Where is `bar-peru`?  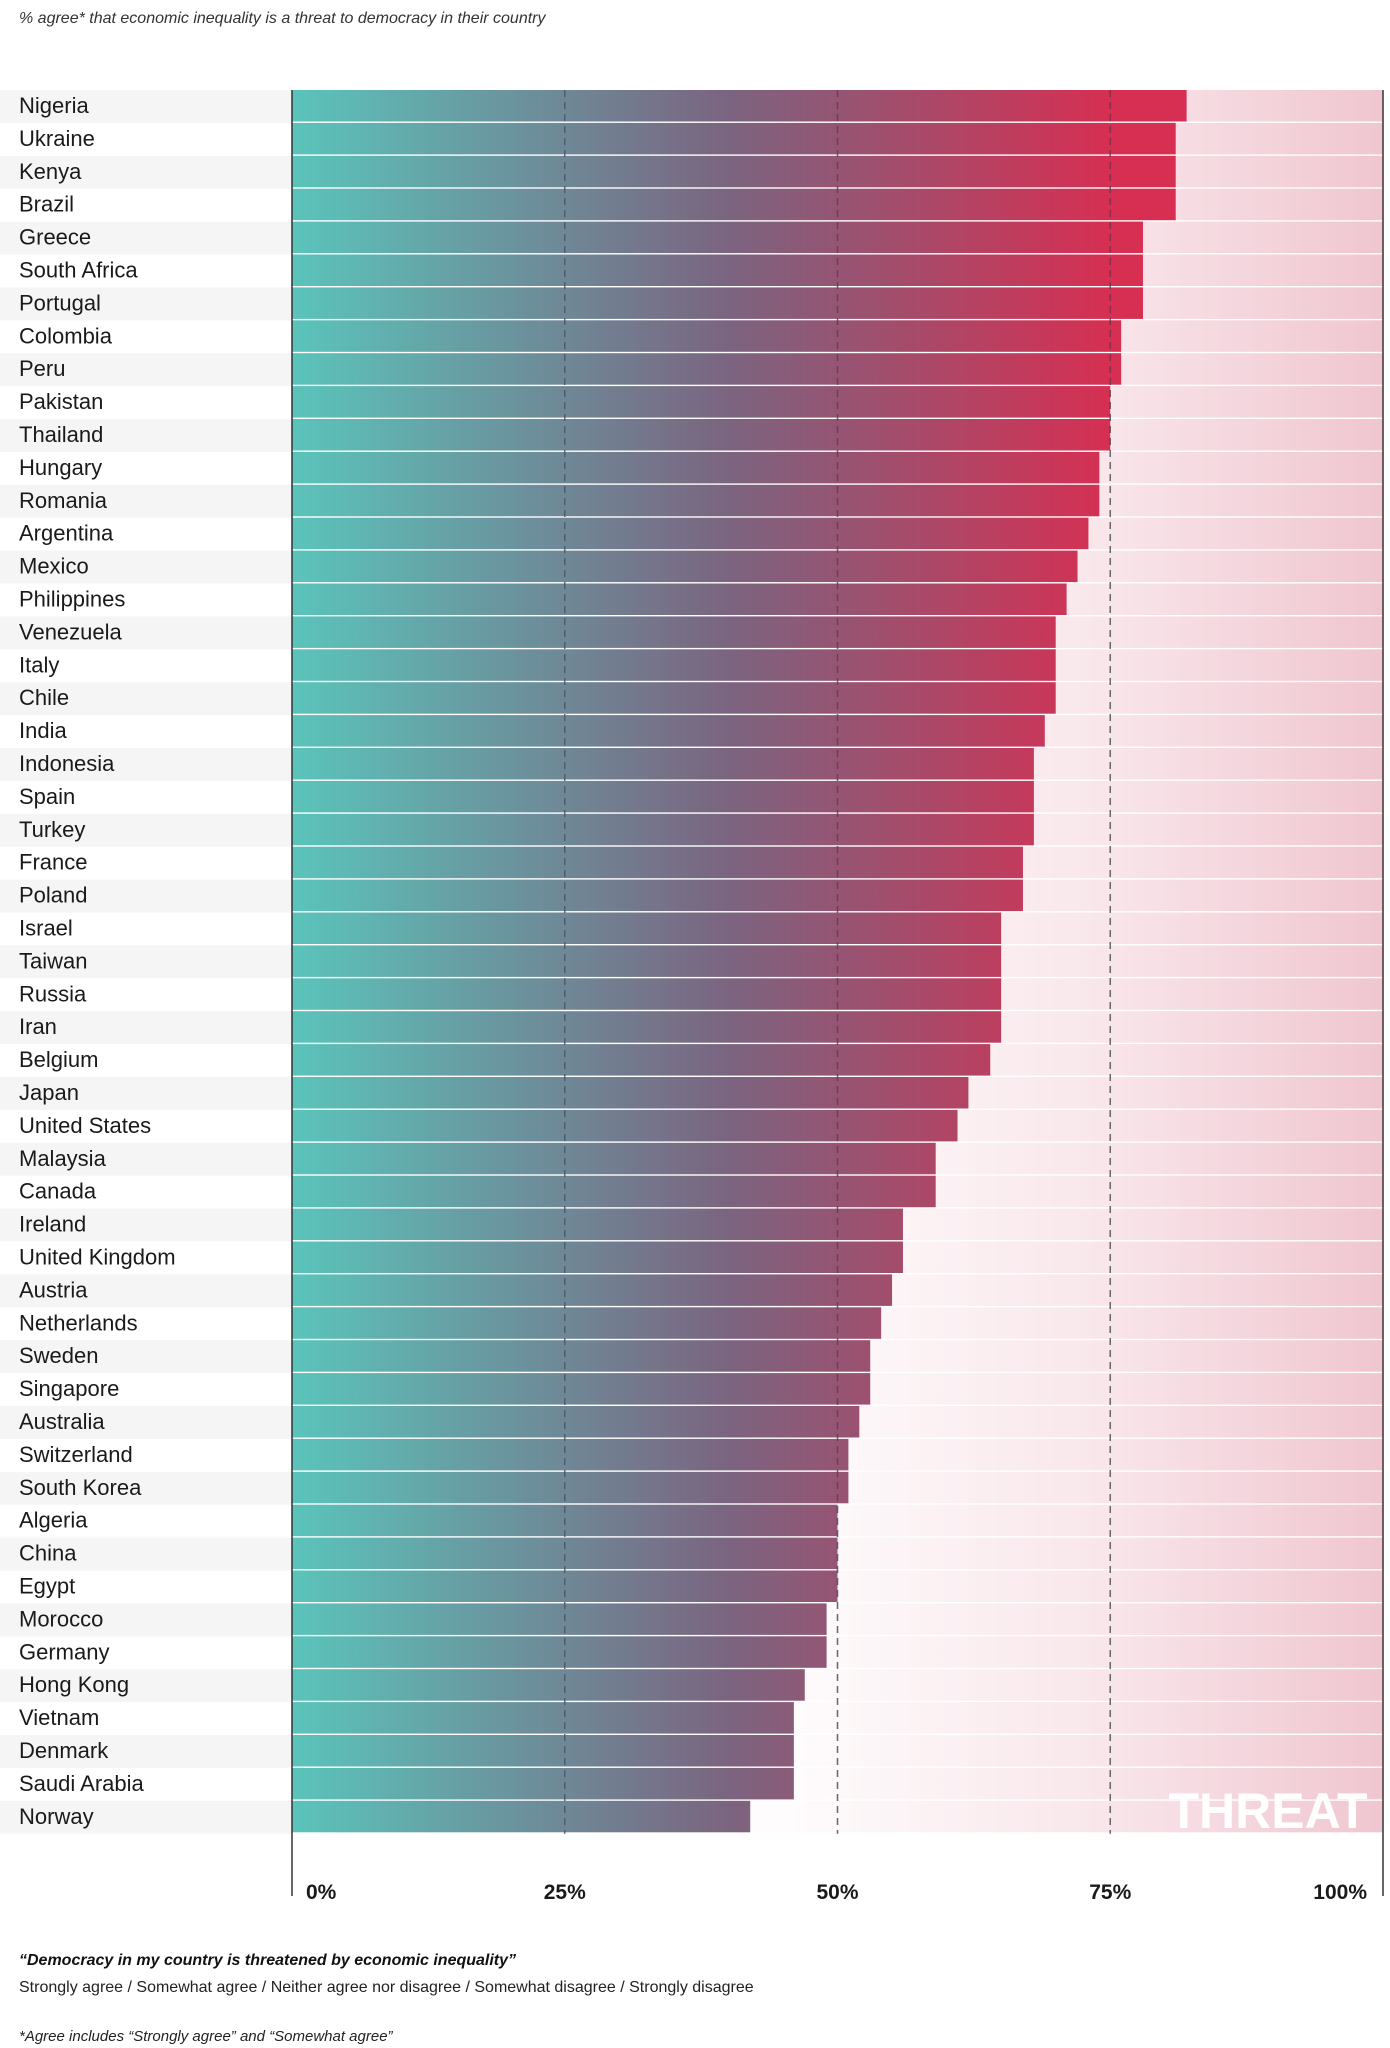
bar-peru is located at coordinates (707, 369).